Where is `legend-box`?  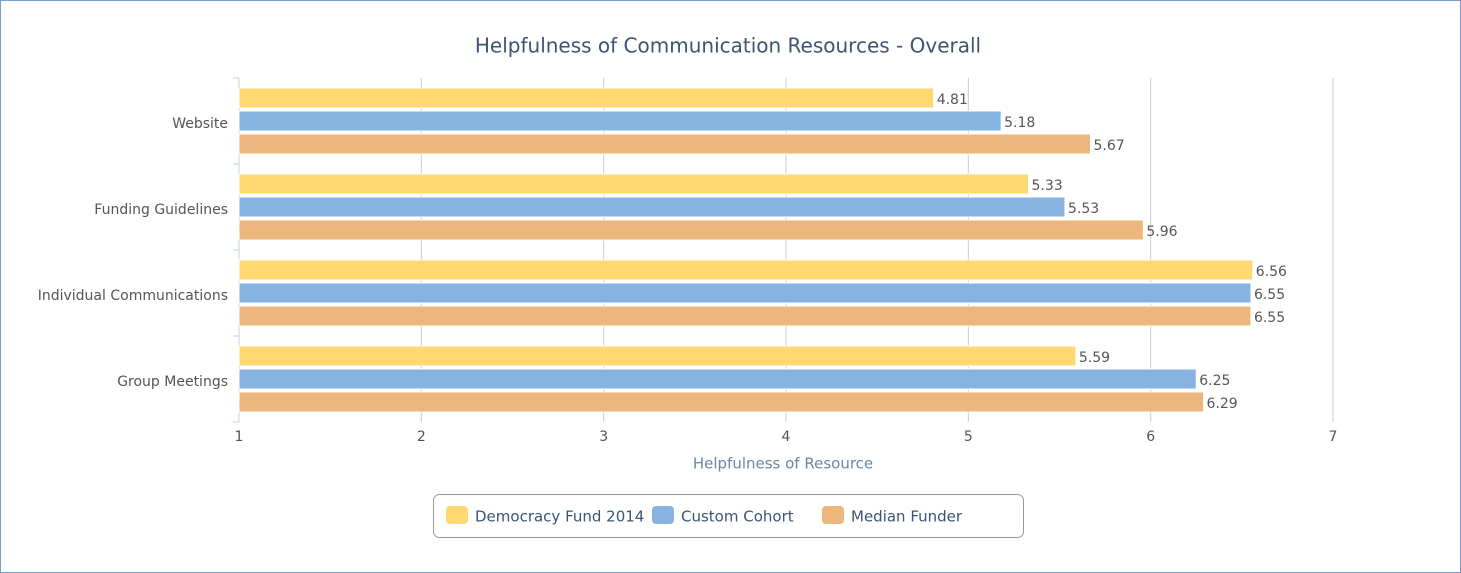
legend-box is located at coordinates (728, 516).